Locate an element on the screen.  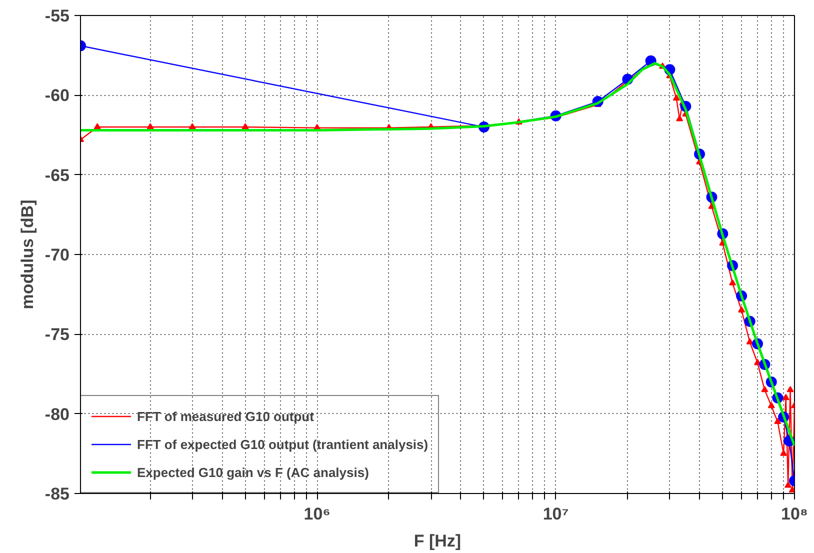
y-tick-label: -60 is located at coordinates (57, 96).